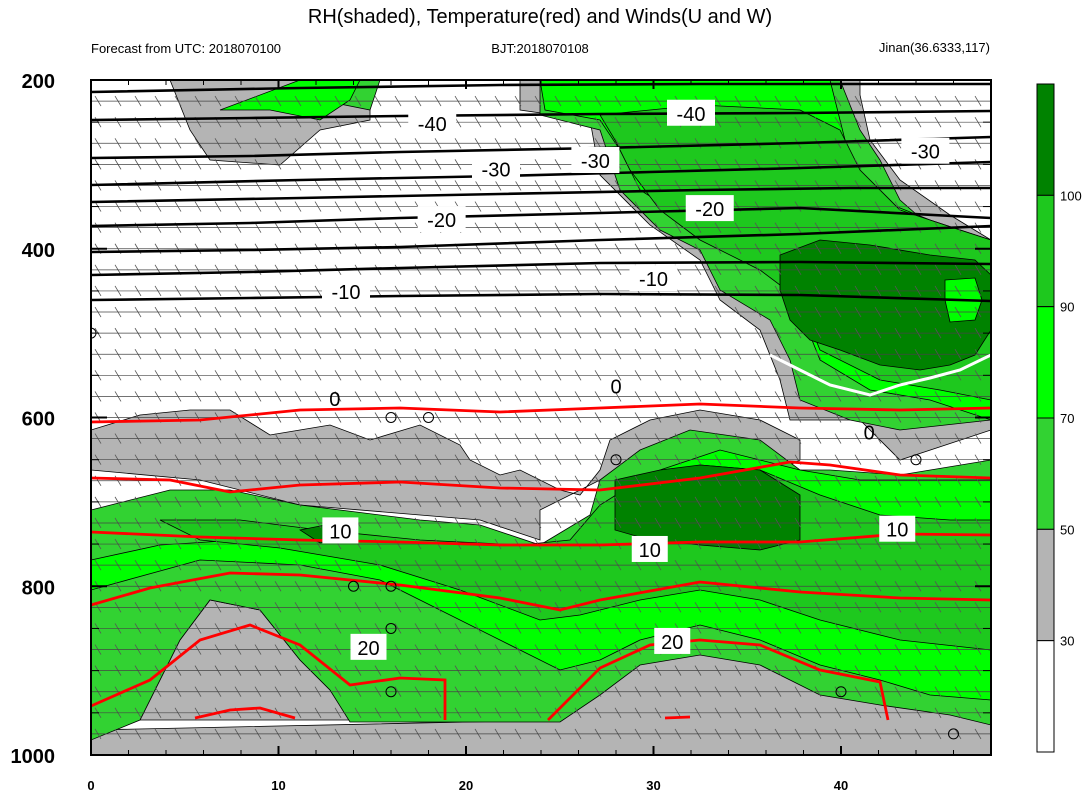 Image resolution: width=1087 pixels, height=806 pixels. Describe the element at coordinates (186, 48) in the screenshot. I see `forecast-init-label: Forecast from UTC: 2018070100` at that location.